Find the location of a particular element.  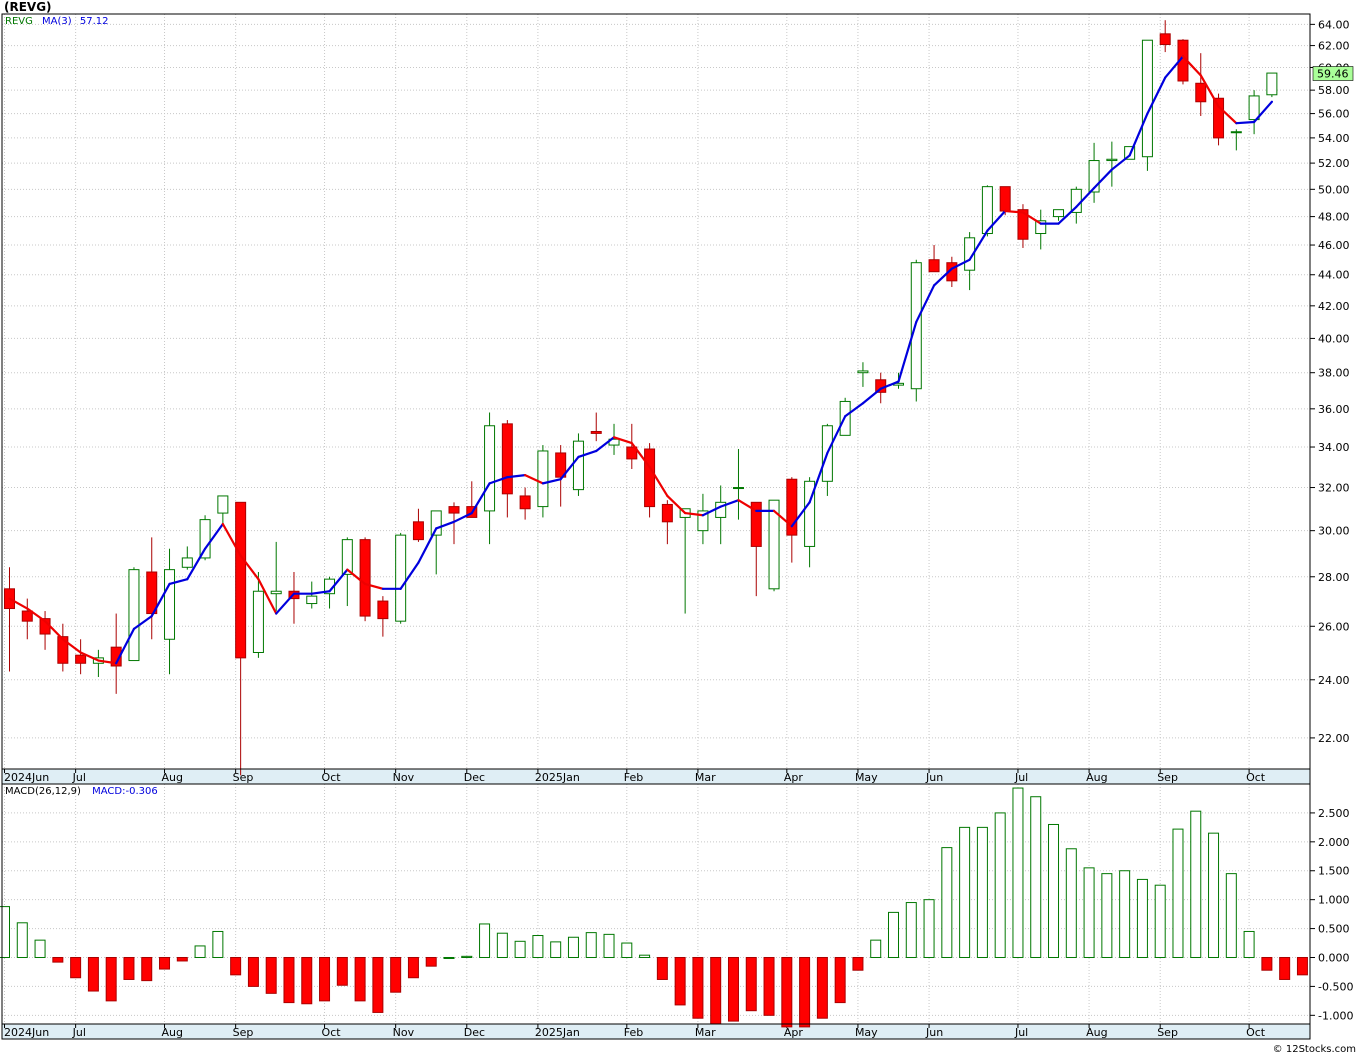

ma-label: MA(3) is located at coordinates (57, 21).